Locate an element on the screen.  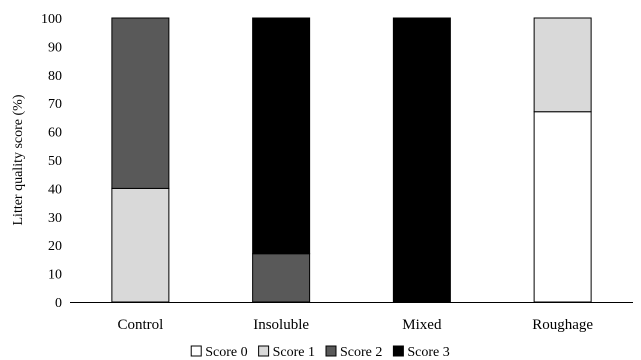
legend-item: Score 1 is located at coordinates (286, 352).